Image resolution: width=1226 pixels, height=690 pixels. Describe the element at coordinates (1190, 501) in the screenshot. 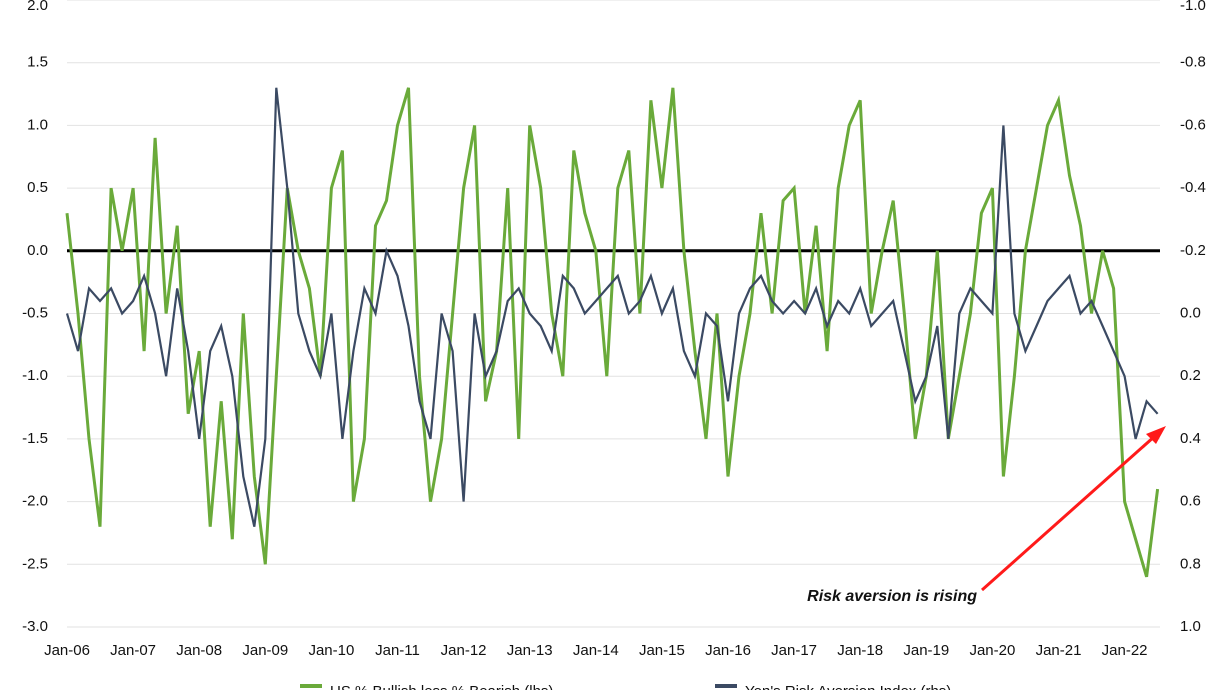

I see `y2-tick-label: 0.6` at that location.